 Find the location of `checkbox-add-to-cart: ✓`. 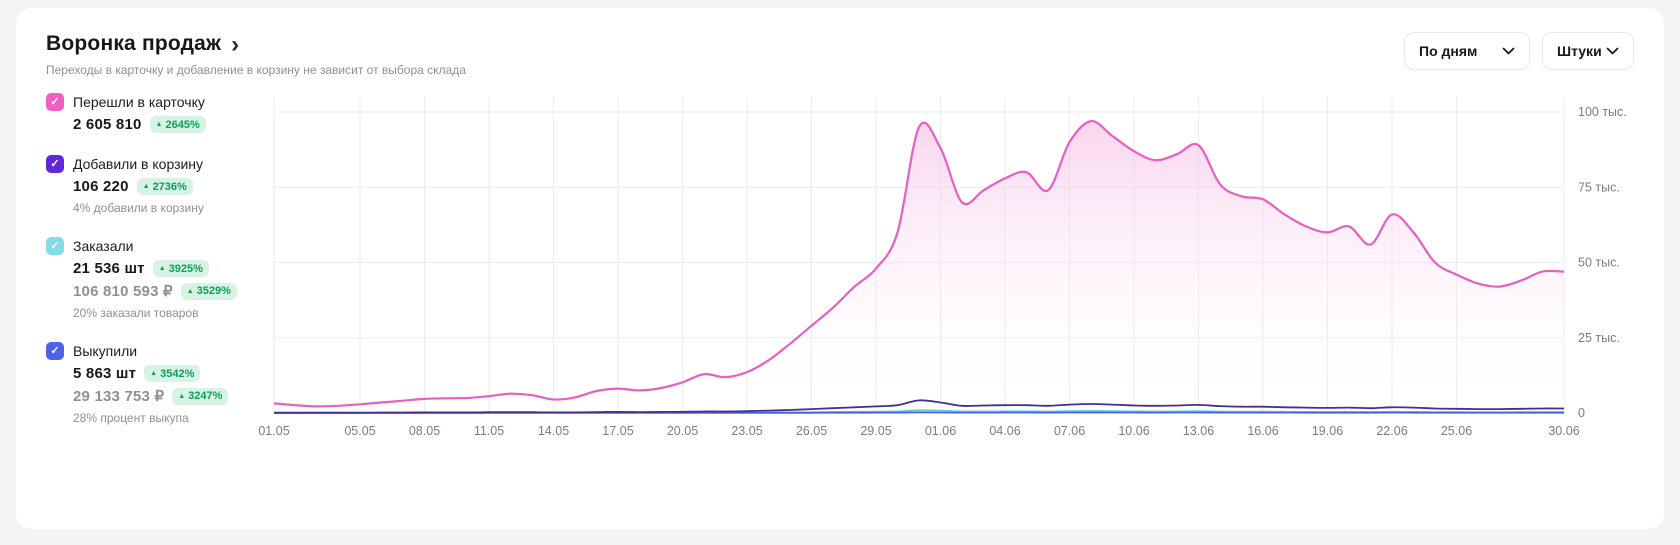

checkbox-add-to-cart: ✓ is located at coordinates (55, 164).